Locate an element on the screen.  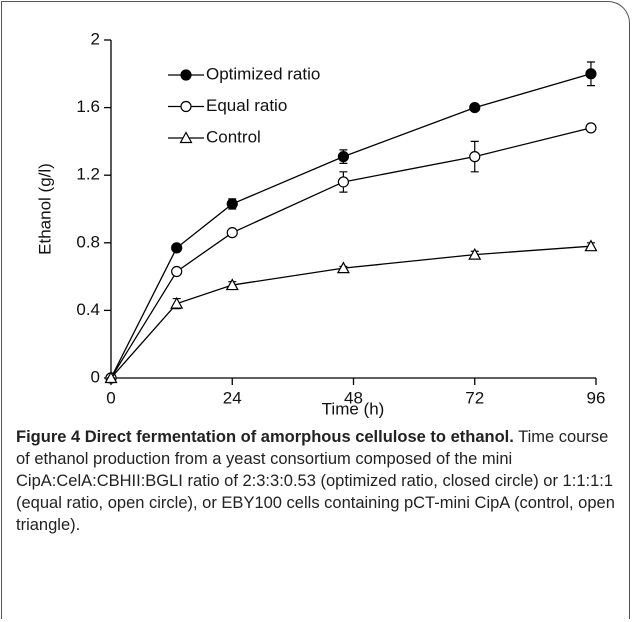
y-tick-label: 0.8 is located at coordinates (88, 241).